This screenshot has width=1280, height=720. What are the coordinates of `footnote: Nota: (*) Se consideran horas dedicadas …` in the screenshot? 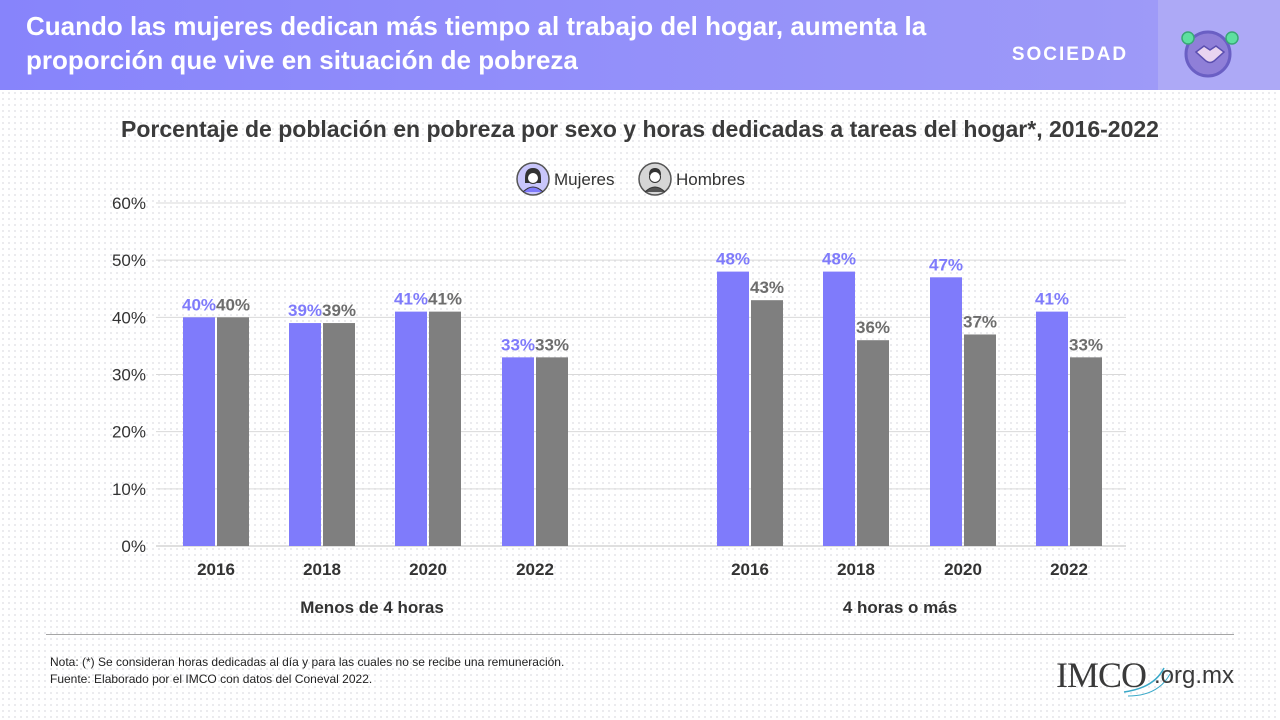 It's located at (307, 662).